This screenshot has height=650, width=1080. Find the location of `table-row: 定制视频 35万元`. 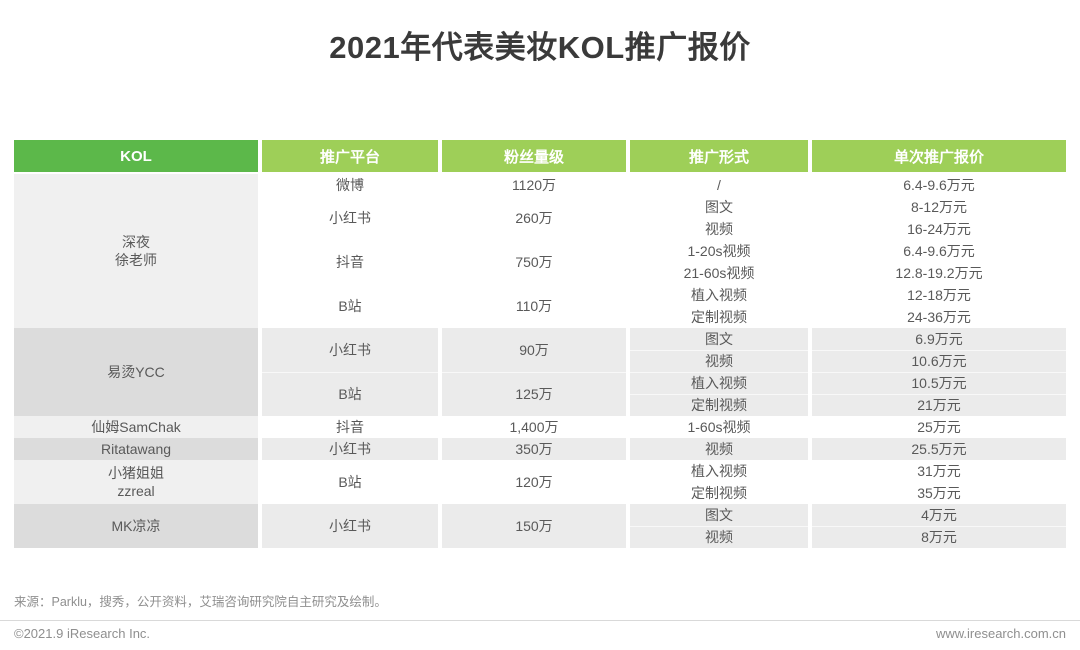

table-row: 定制视频 35万元 is located at coordinates (540, 493).